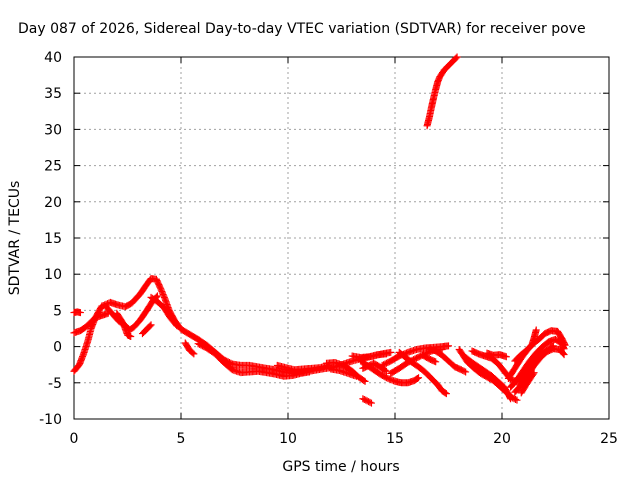 The image size is (640, 480). What do you see at coordinates (181, 439) in the screenshot?
I see `x-tick-label: 5` at bounding box center [181, 439].